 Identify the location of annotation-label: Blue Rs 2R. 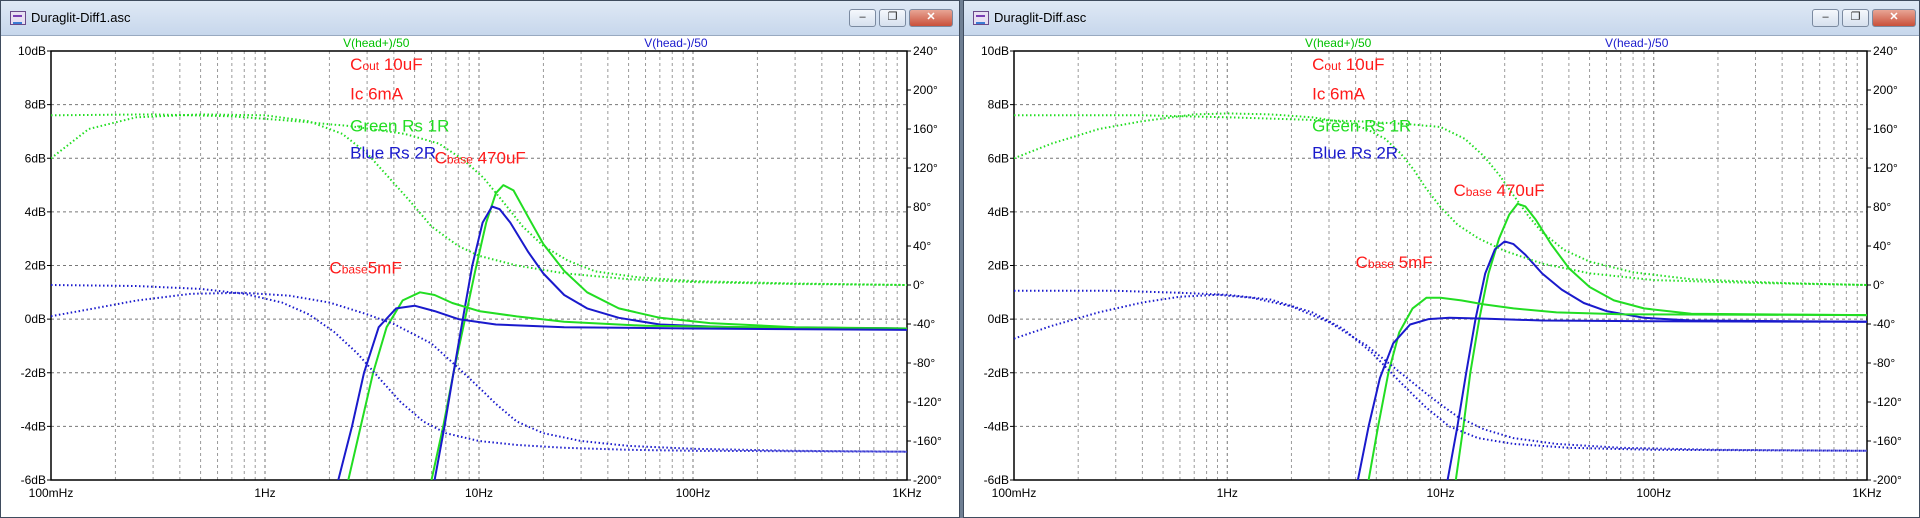
(393, 152).